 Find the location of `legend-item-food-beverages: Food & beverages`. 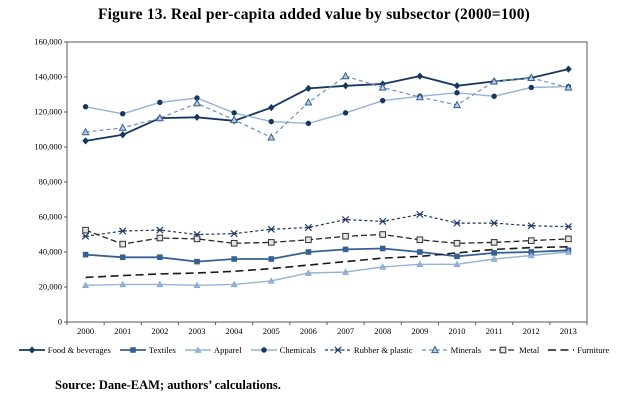

legend-item-food-beverages: Food & beverages is located at coordinates (64, 350).